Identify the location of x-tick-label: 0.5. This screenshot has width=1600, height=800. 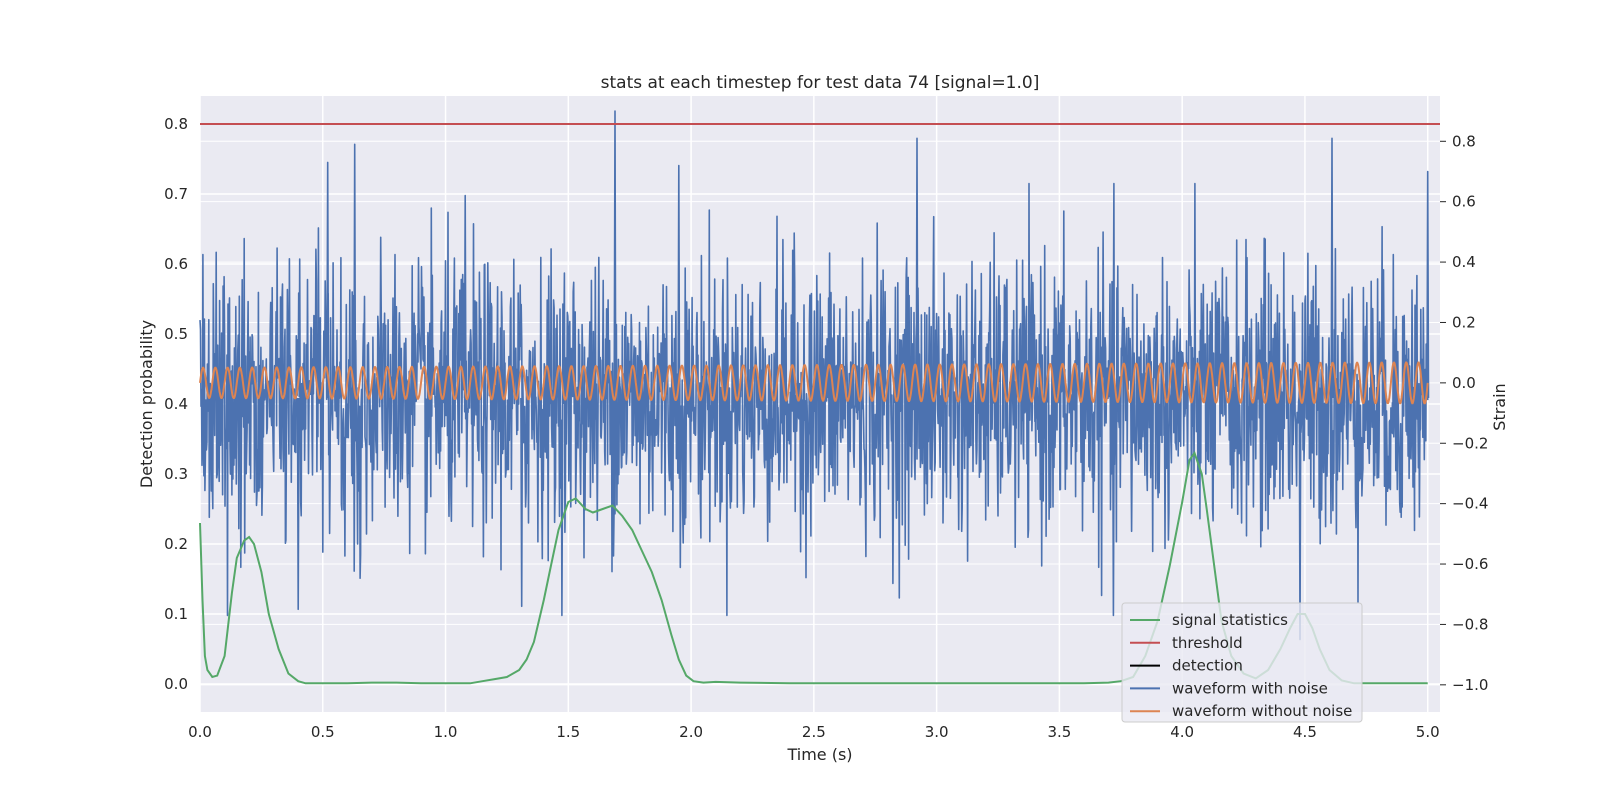
(323, 732).